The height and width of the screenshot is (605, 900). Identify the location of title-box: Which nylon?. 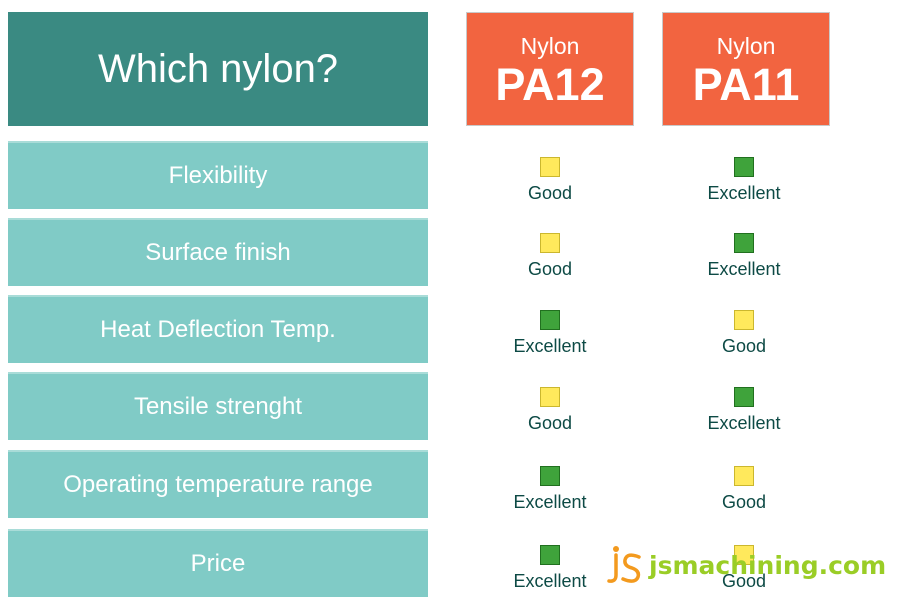
(218, 69).